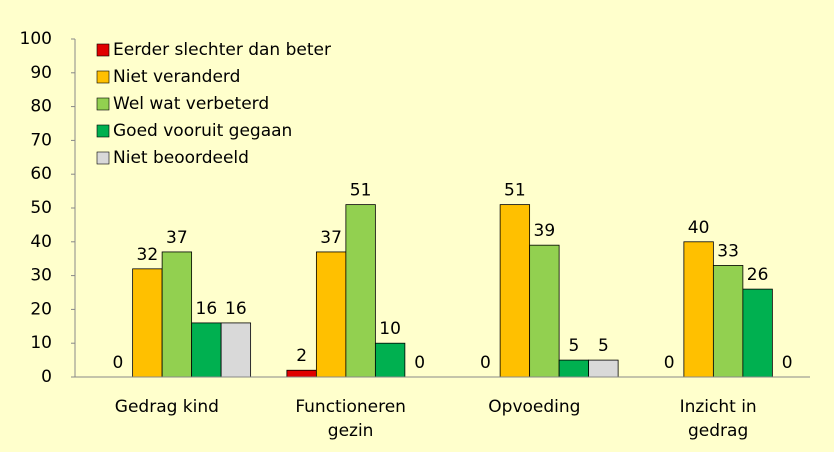 The height and width of the screenshot is (452, 834). I want to click on x-tick-label-box: Gedrag kind, so click(166, 407).